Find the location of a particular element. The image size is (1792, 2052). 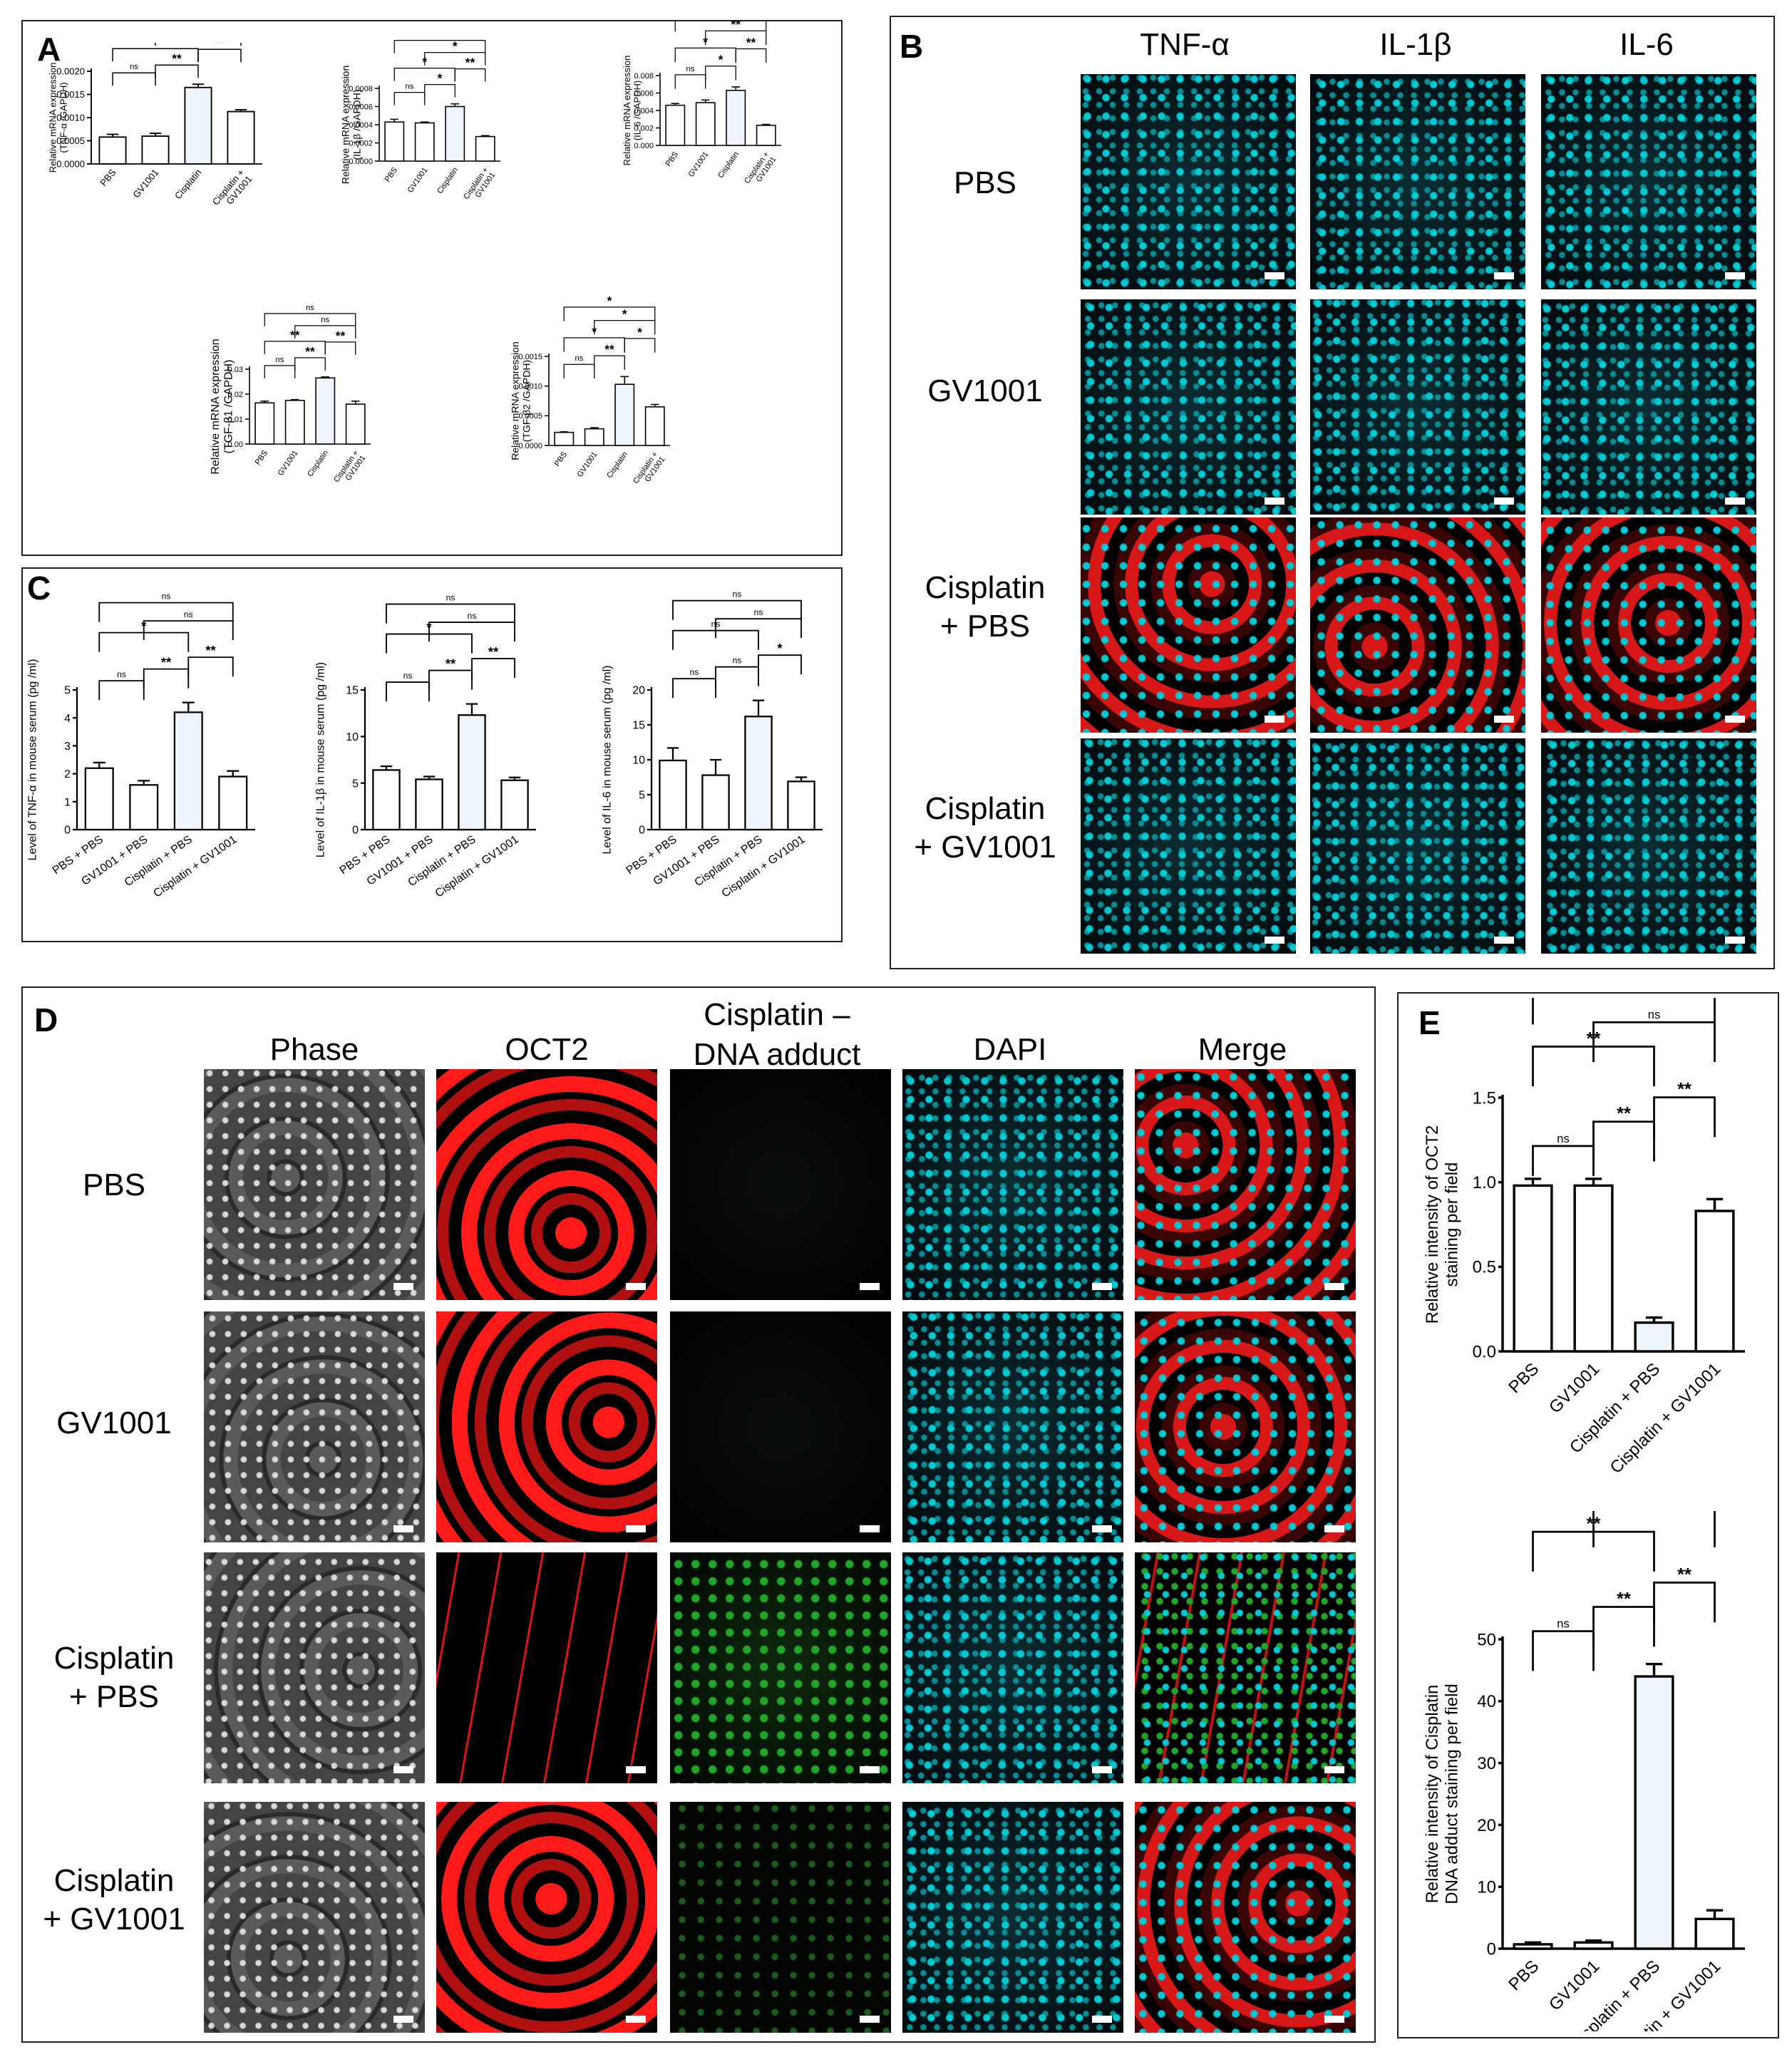

panel-b-row-label: Cisplatin + PBS is located at coordinates (986, 607).